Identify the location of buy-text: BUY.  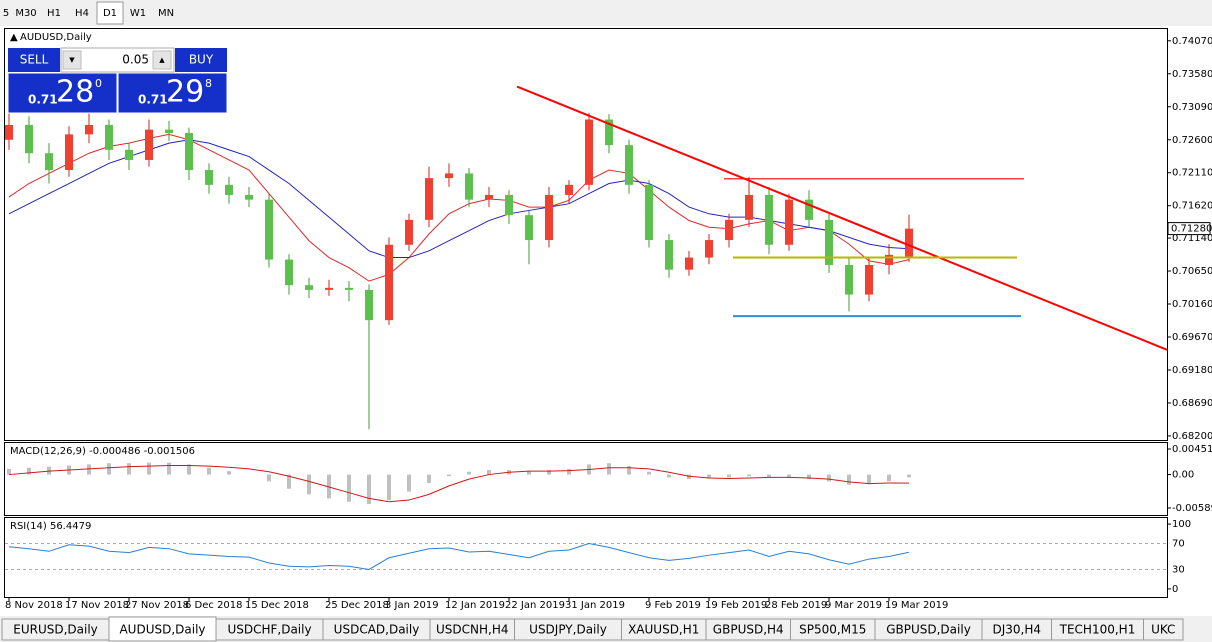
(201, 60).